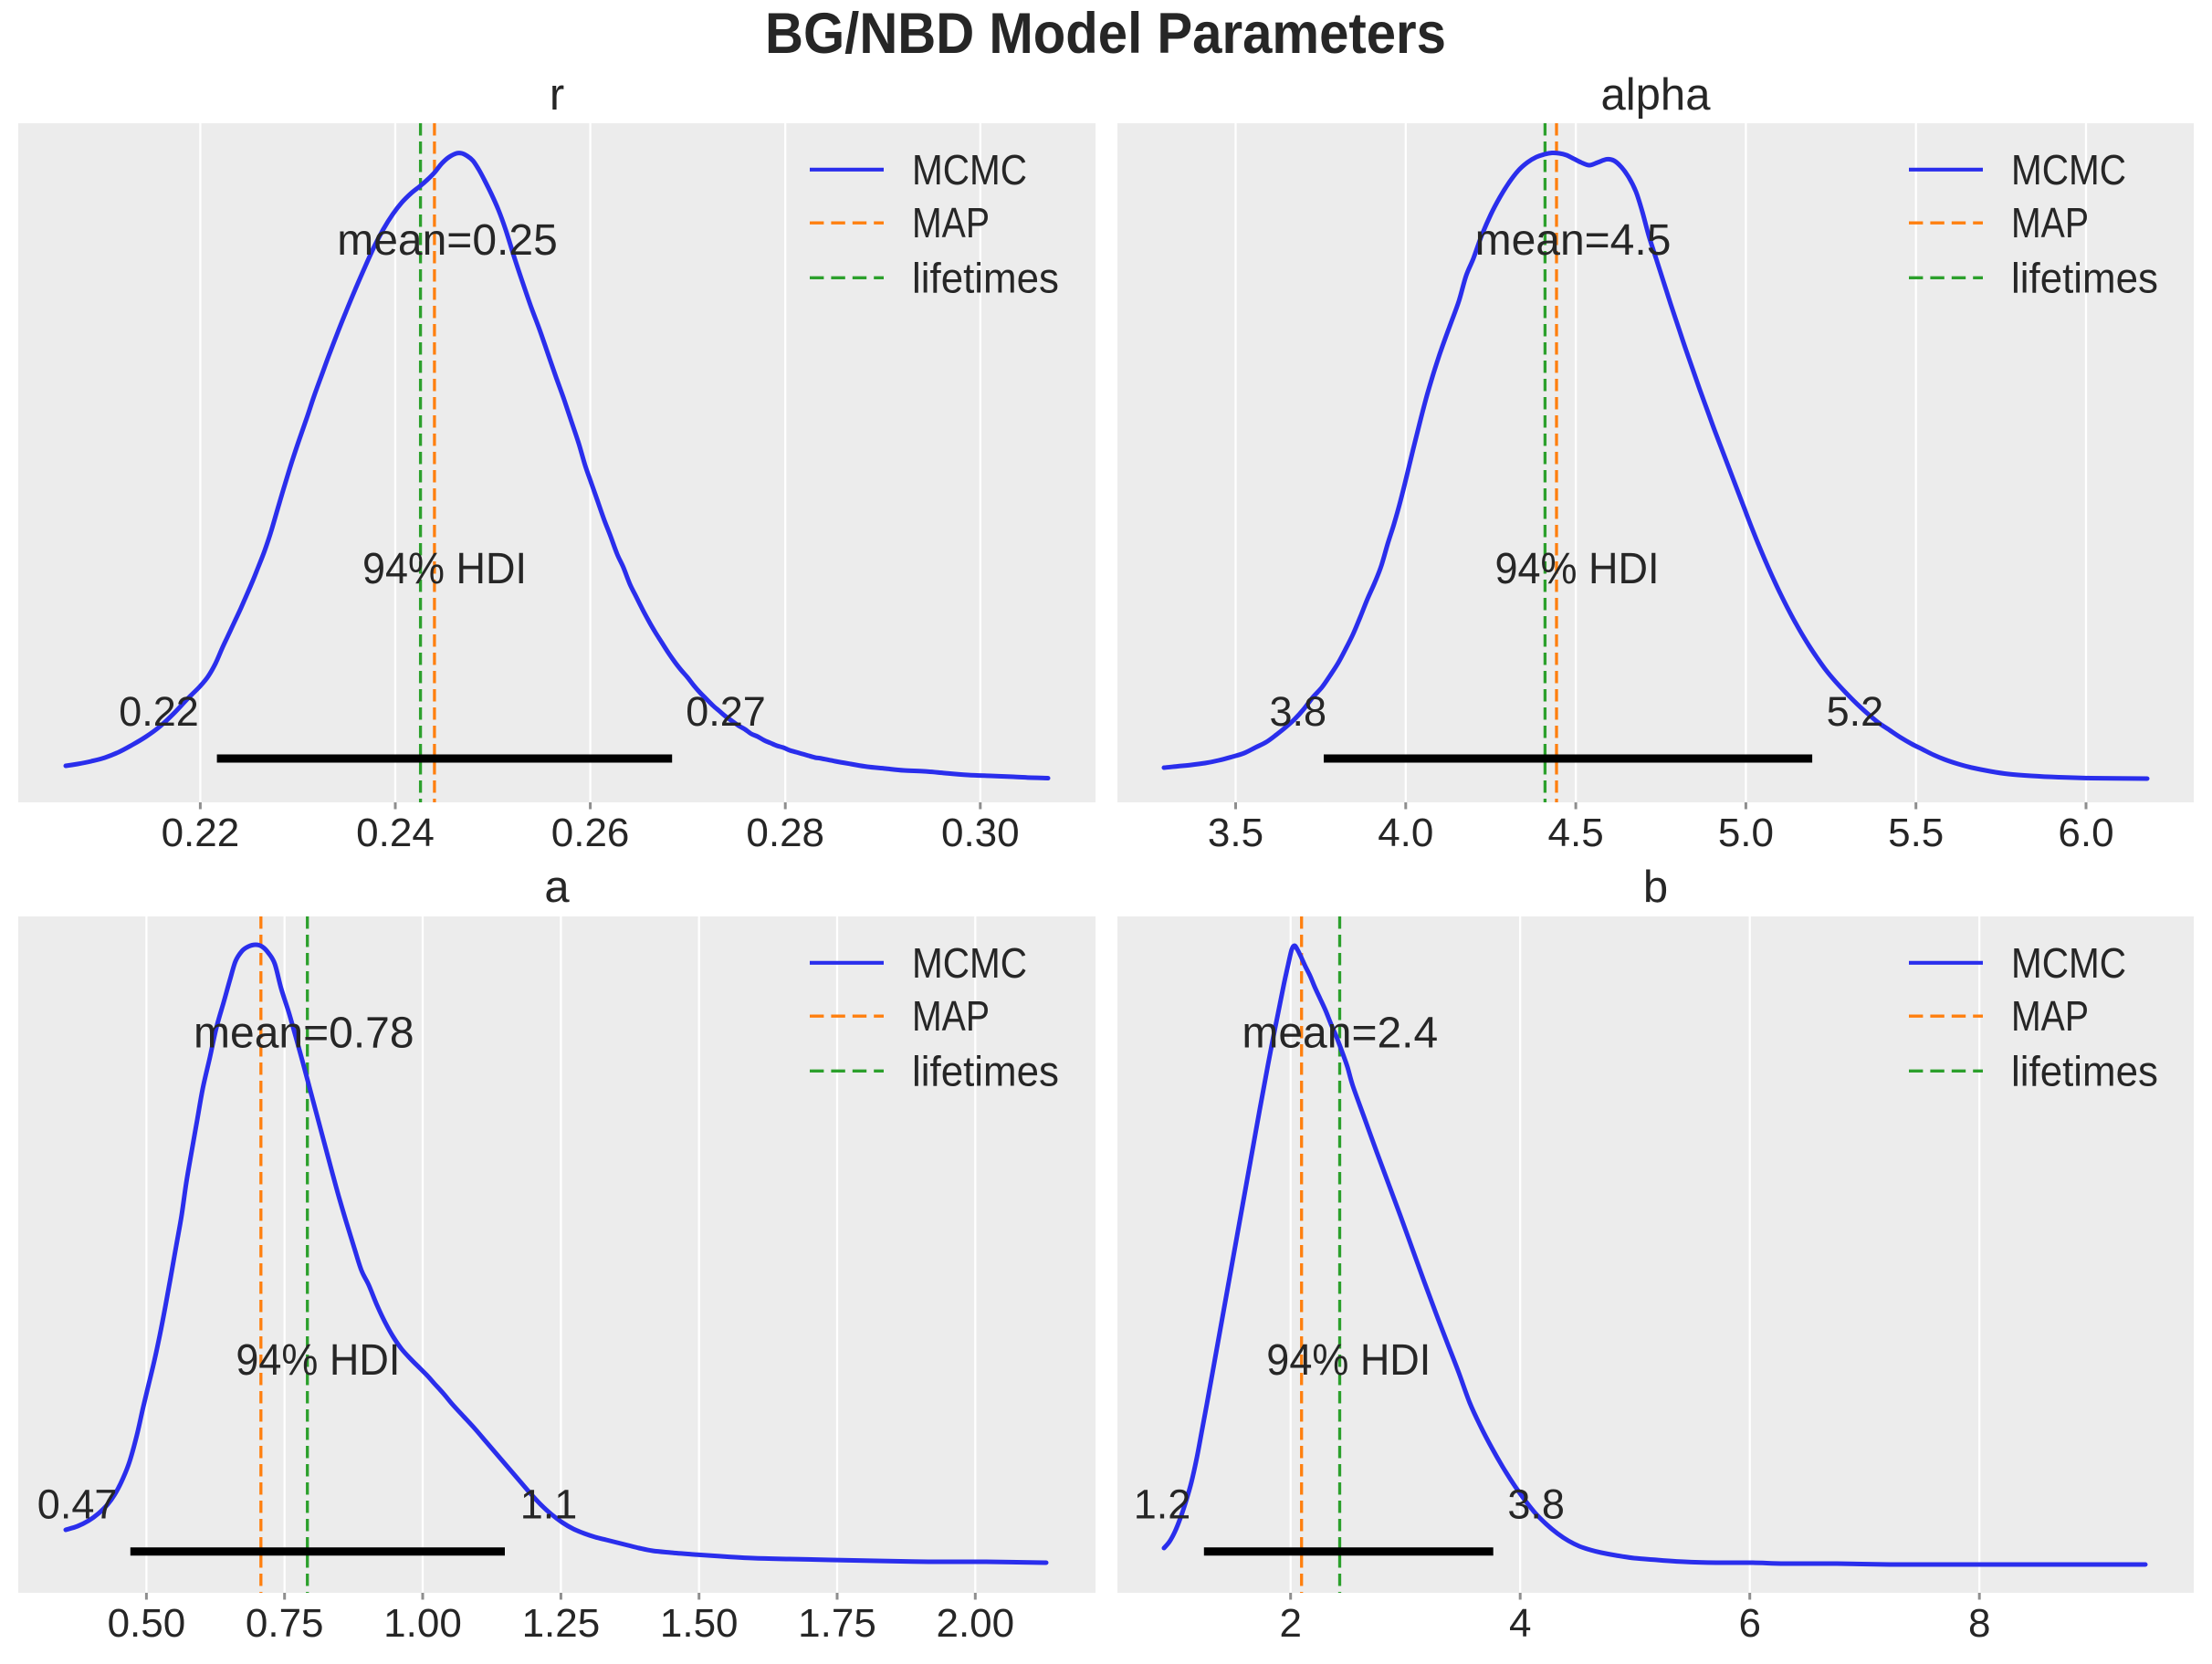 This screenshot has width=2212, height=1664. What do you see at coordinates (1520, 1623) in the screenshot?
I see `svg-text: 4` at bounding box center [1520, 1623].